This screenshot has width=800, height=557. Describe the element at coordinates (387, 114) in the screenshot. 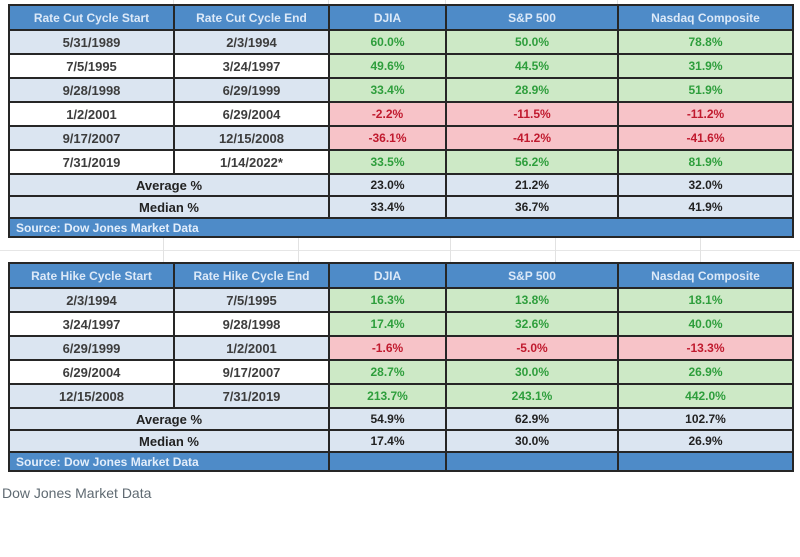

I see `djia-return: -2.2%` at that location.